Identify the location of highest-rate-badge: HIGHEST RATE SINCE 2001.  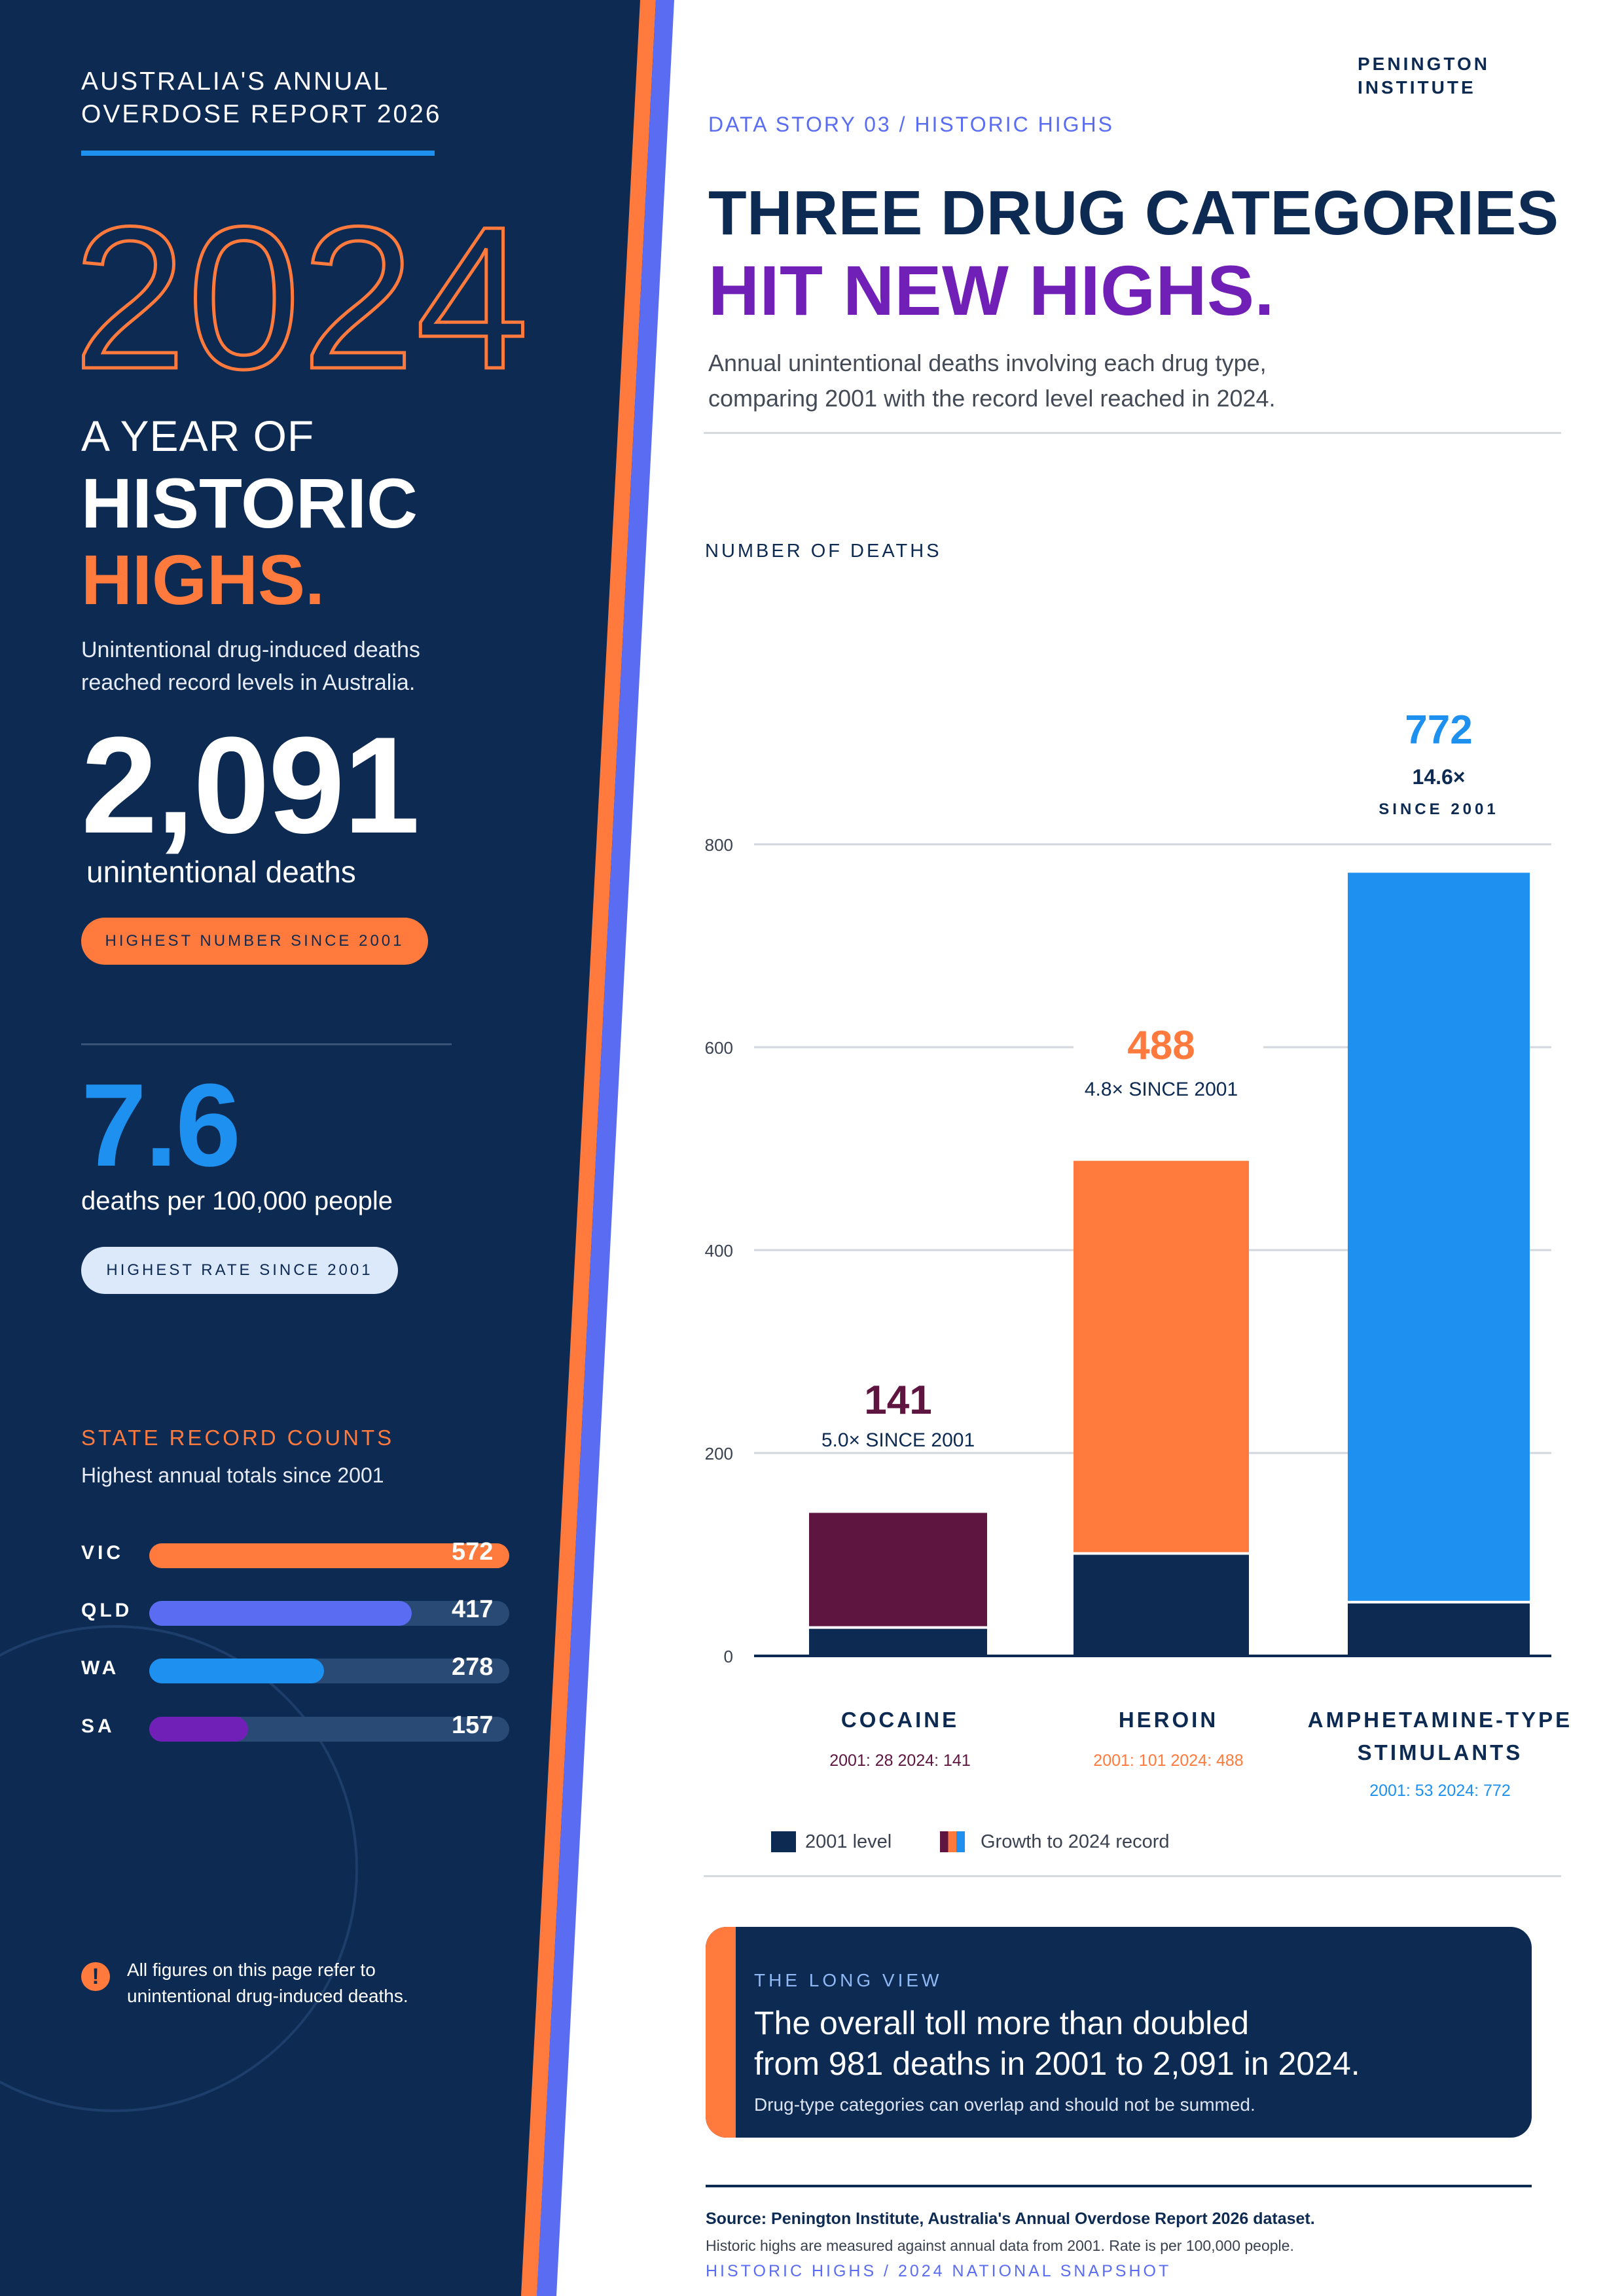
(240, 1270).